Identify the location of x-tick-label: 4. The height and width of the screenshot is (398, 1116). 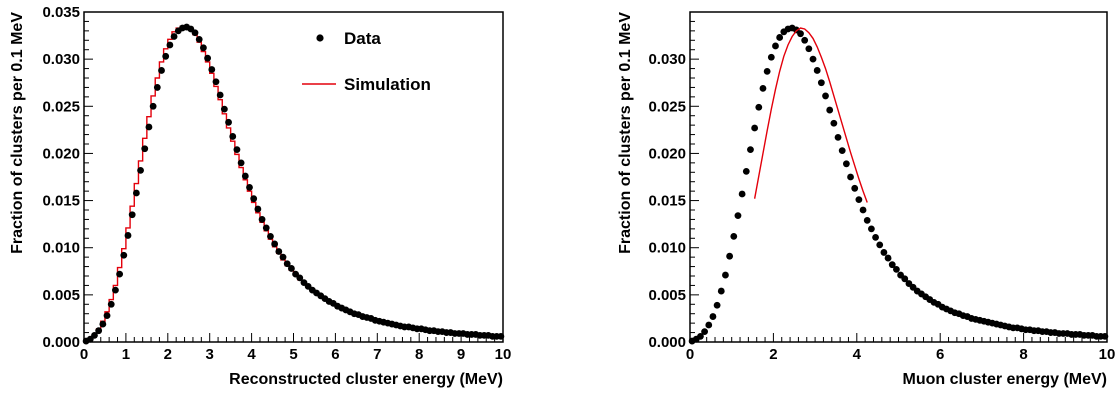
(251, 354).